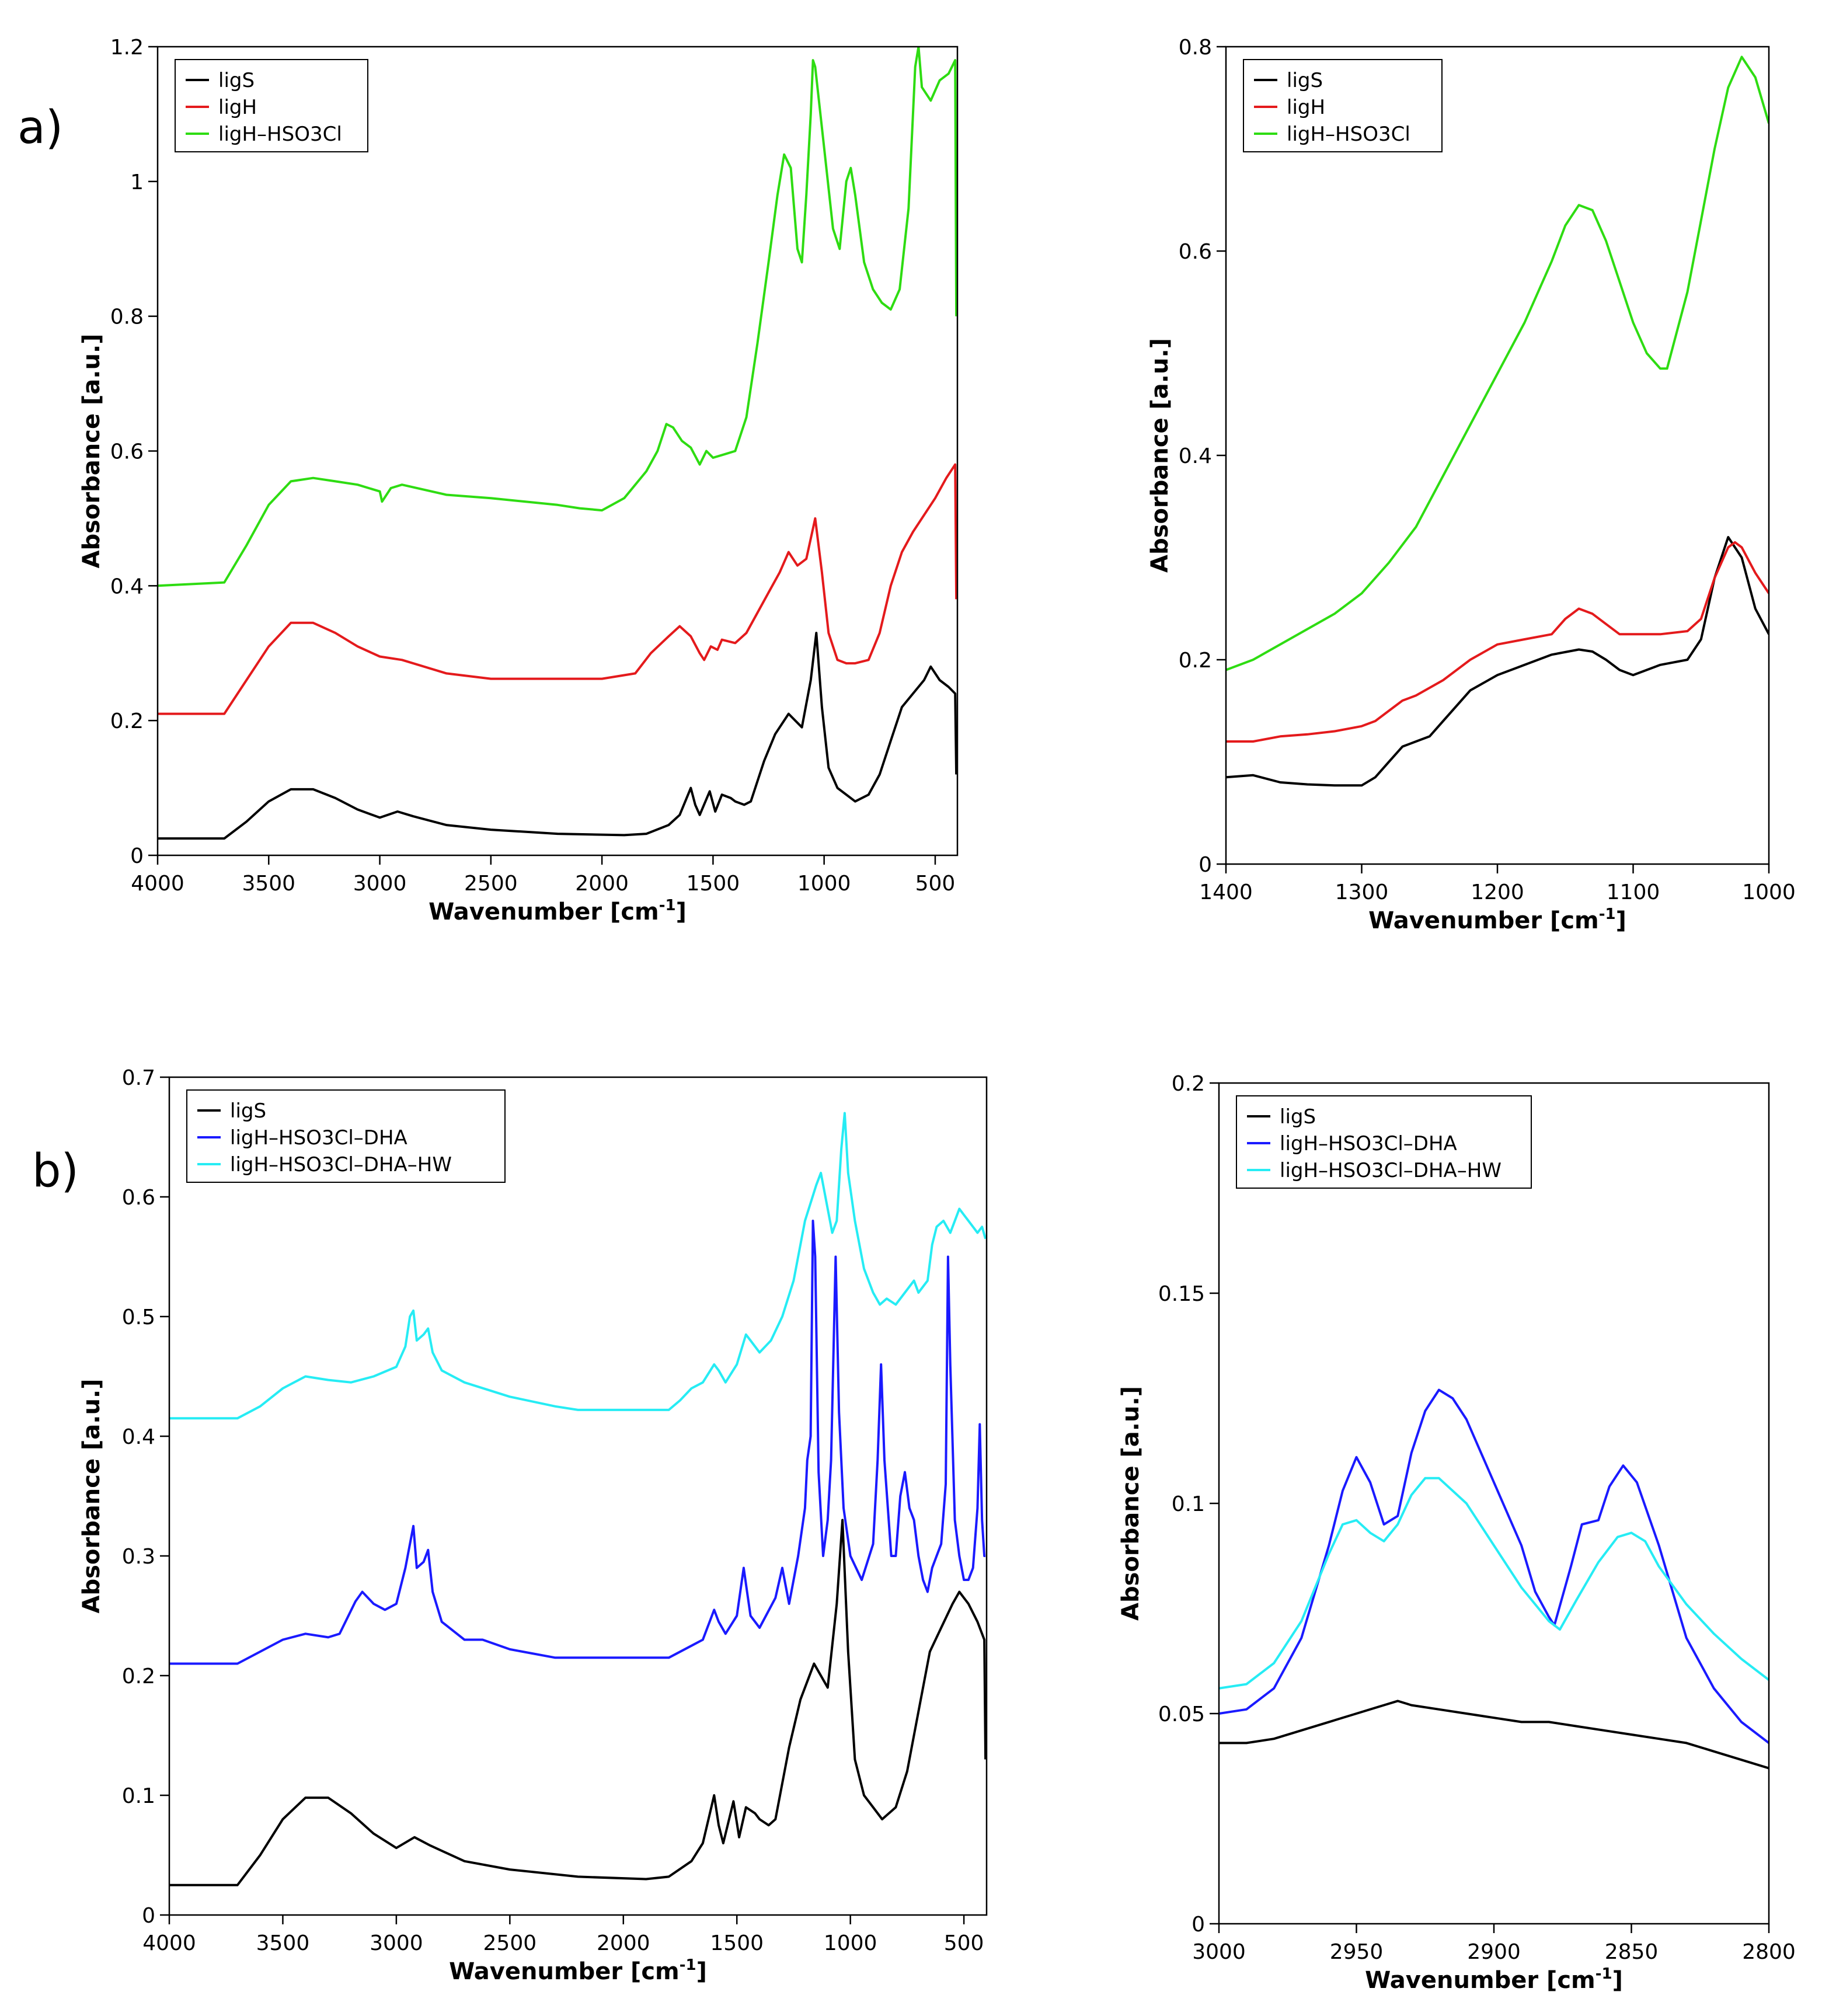  What do you see at coordinates (1368, 1143) in the screenshot?
I see `legend-label: ligH–HSO3Cl–DHA` at bounding box center [1368, 1143].